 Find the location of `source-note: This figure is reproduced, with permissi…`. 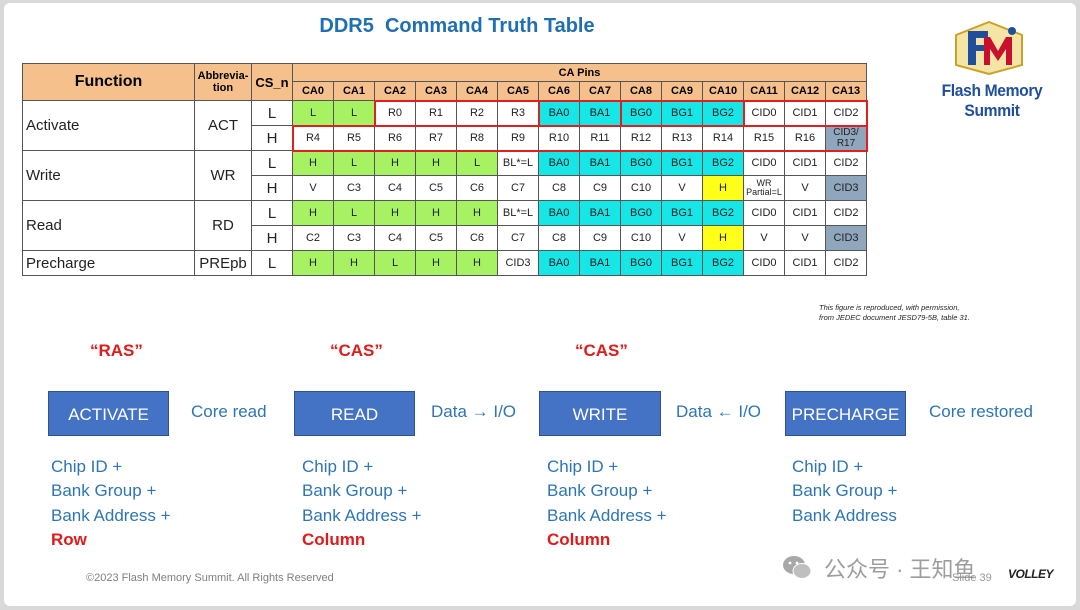

source-note: This figure is reproduced, with permissi… is located at coordinates (894, 313).